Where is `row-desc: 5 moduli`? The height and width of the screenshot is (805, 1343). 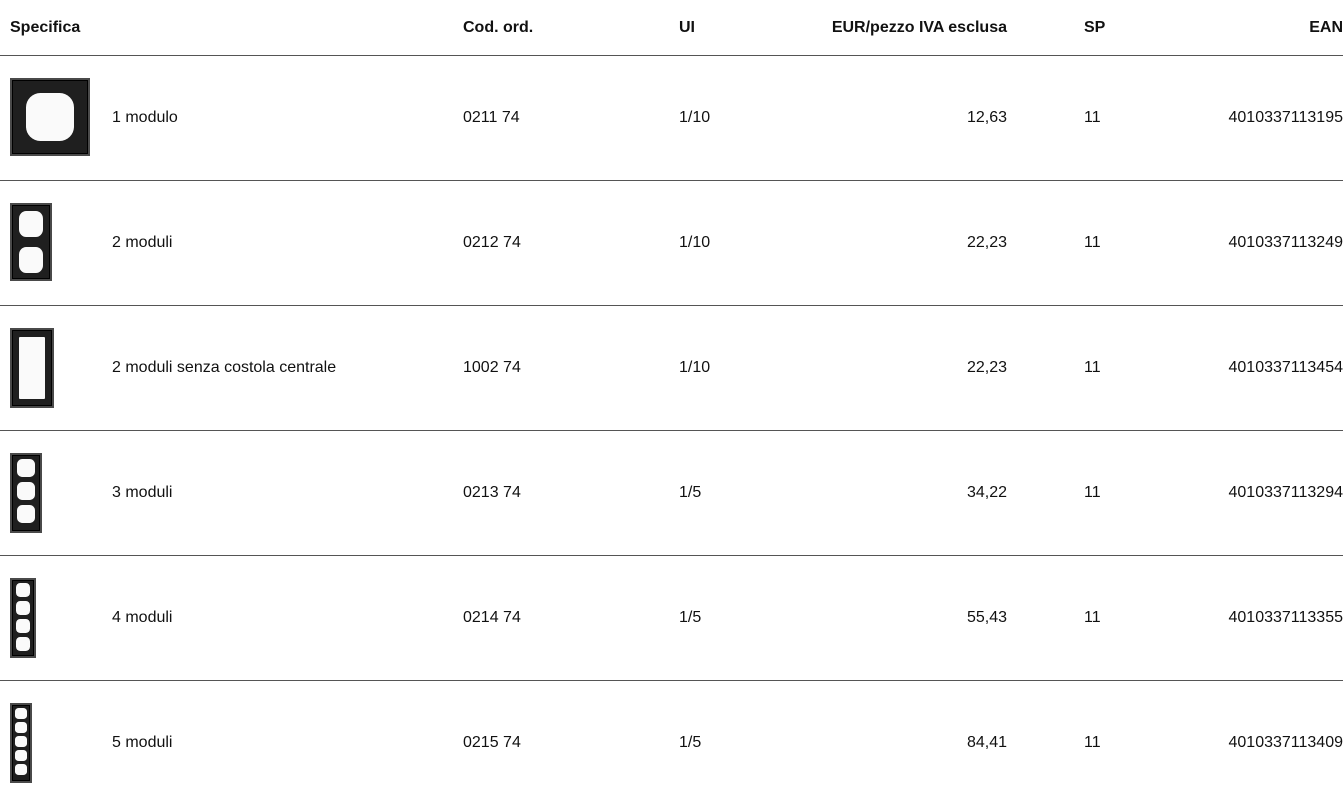
row-desc: 5 moduli is located at coordinates (142, 743).